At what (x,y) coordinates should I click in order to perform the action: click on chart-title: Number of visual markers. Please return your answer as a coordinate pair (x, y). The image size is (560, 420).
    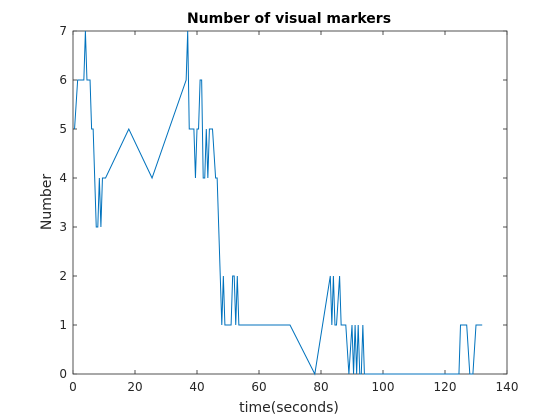
    Looking at the image, I should click on (289, 19).